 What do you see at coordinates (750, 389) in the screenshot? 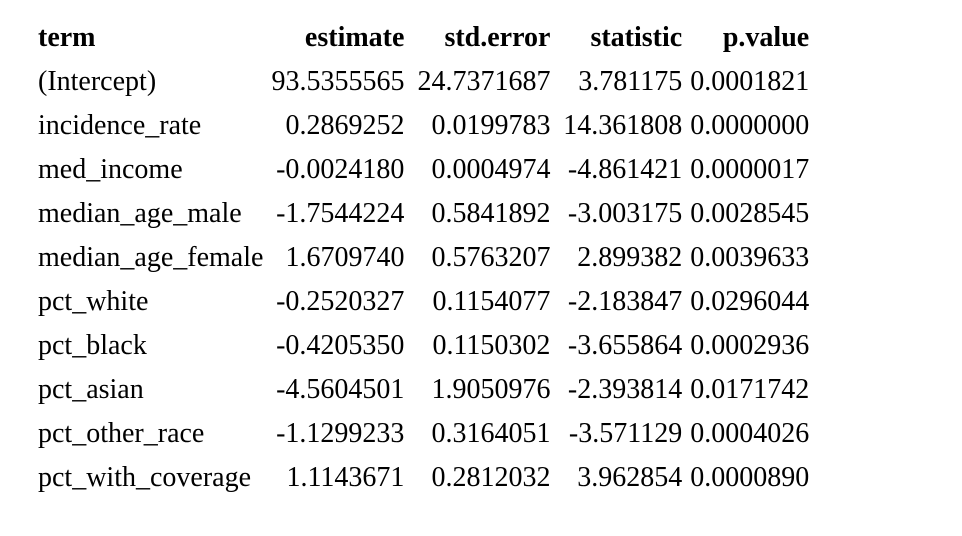
I see `cell-p-value: 0.0171742` at bounding box center [750, 389].